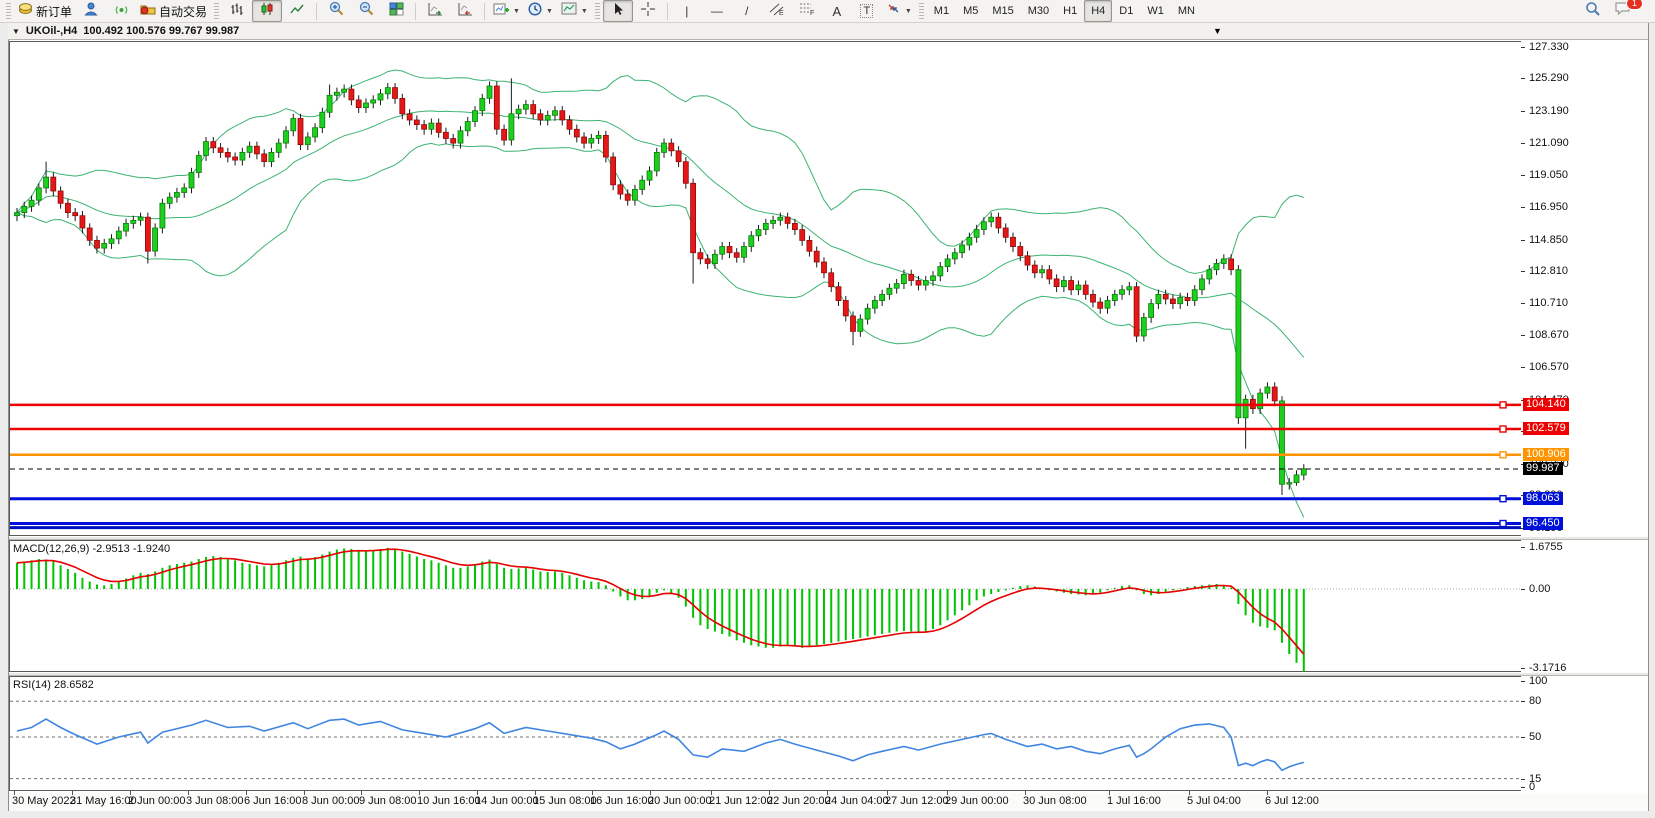  I want to click on new-chart-icon, so click(501, 11).